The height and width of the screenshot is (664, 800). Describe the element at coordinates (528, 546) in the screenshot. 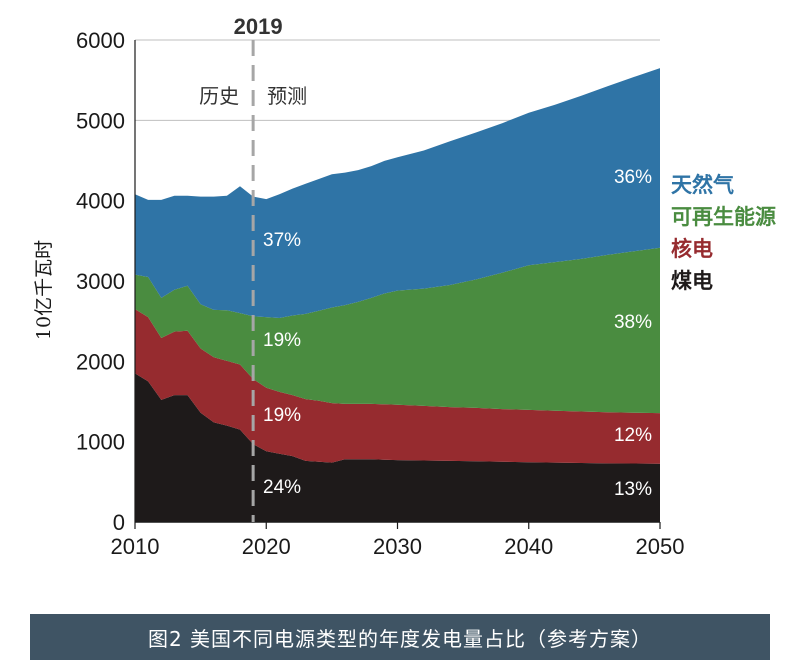

I see `x-tick-label: 2040` at that location.